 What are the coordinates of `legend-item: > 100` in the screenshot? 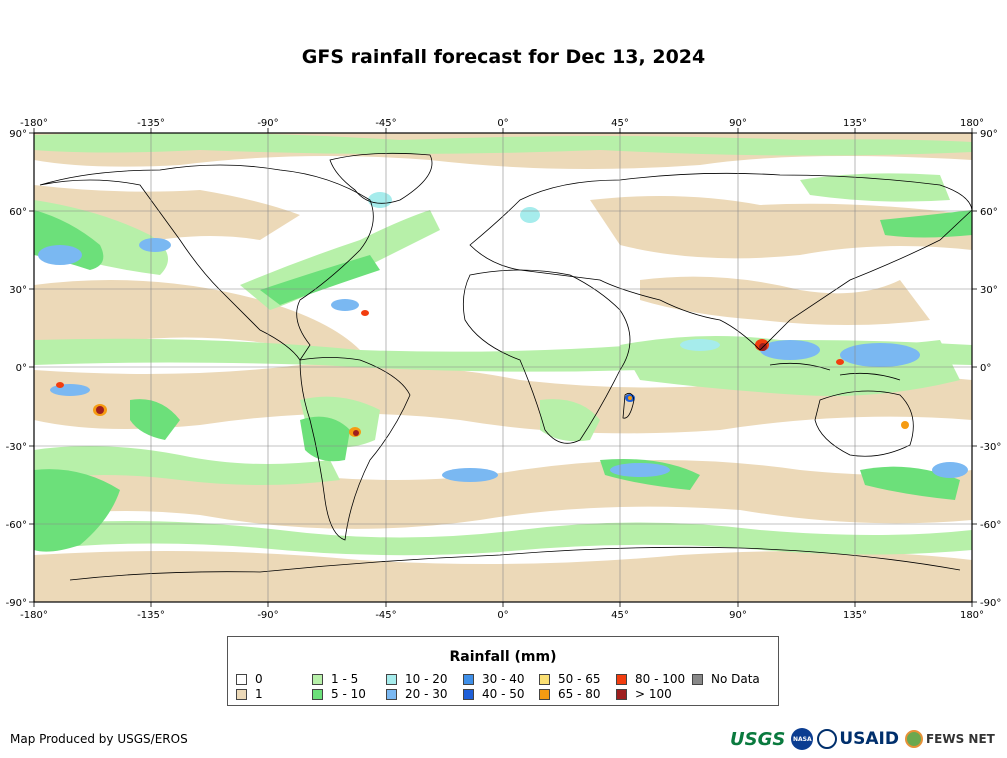 It's located at (644, 694).